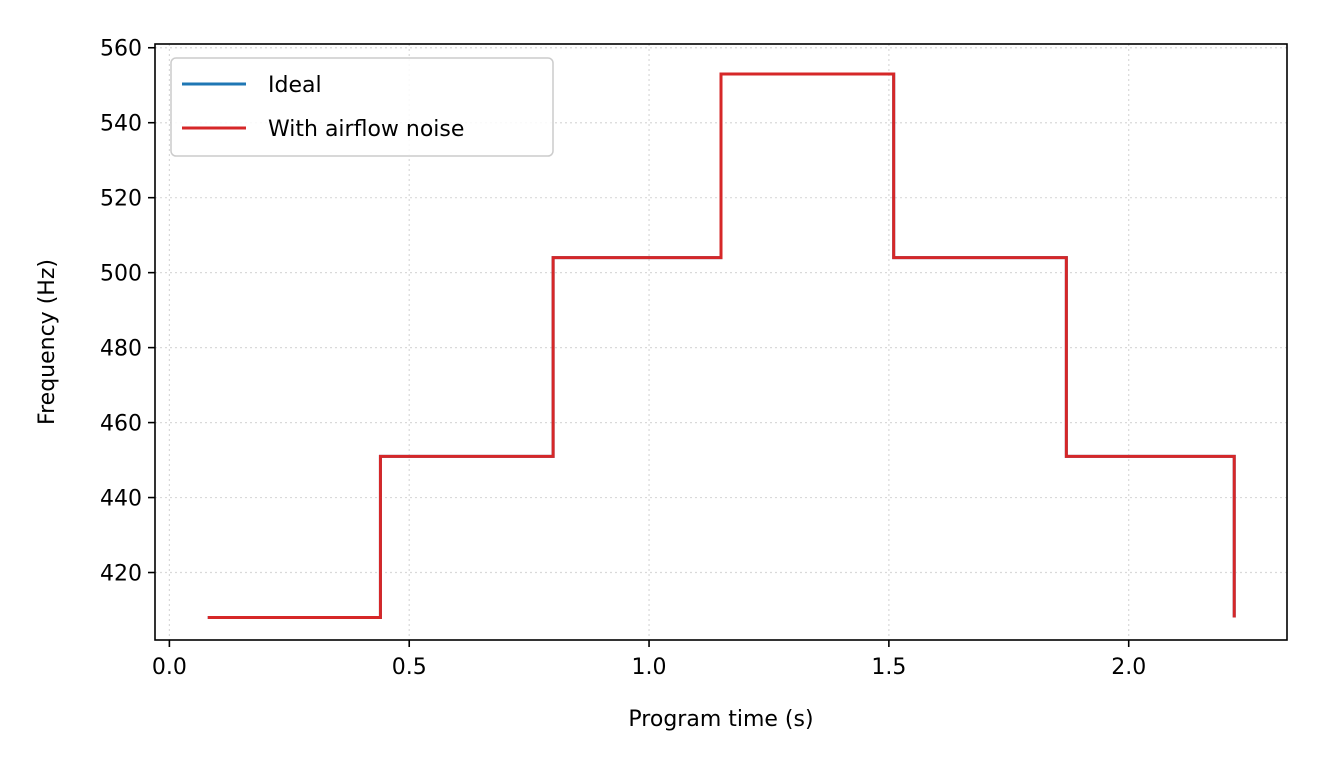 The image size is (1320, 770). Describe the element at coordinates (409, 667) in the screenshot. I see `x-tick-label: 0.5` at that location.